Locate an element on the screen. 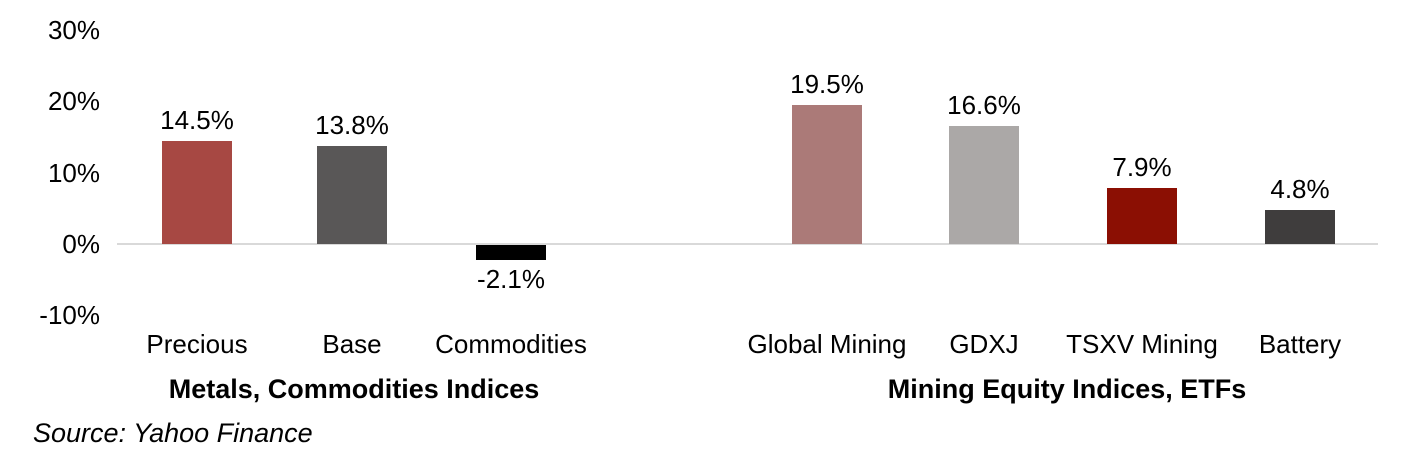 The image size is (1414, 457). y-tick-label: 20% is located at coordinates (73, 101).